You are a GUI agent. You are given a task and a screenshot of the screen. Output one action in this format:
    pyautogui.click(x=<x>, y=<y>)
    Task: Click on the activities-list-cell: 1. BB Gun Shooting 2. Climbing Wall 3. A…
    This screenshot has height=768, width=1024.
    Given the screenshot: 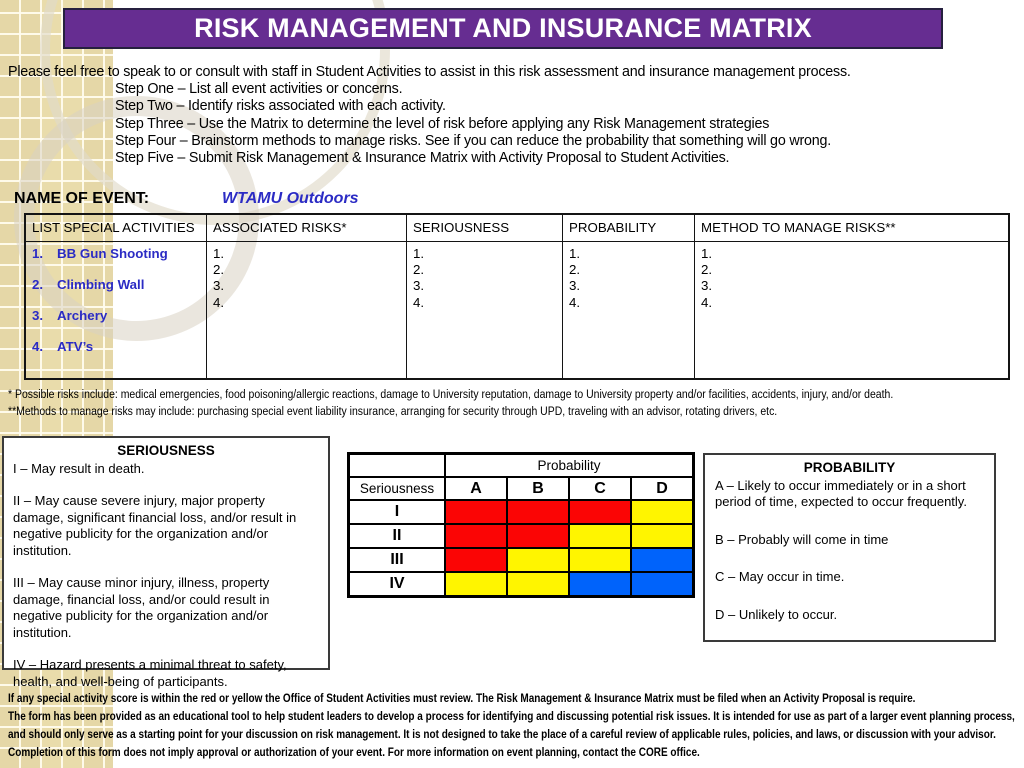 What is the action you would take?
    pyautogui.click(x=116, y=310)
    